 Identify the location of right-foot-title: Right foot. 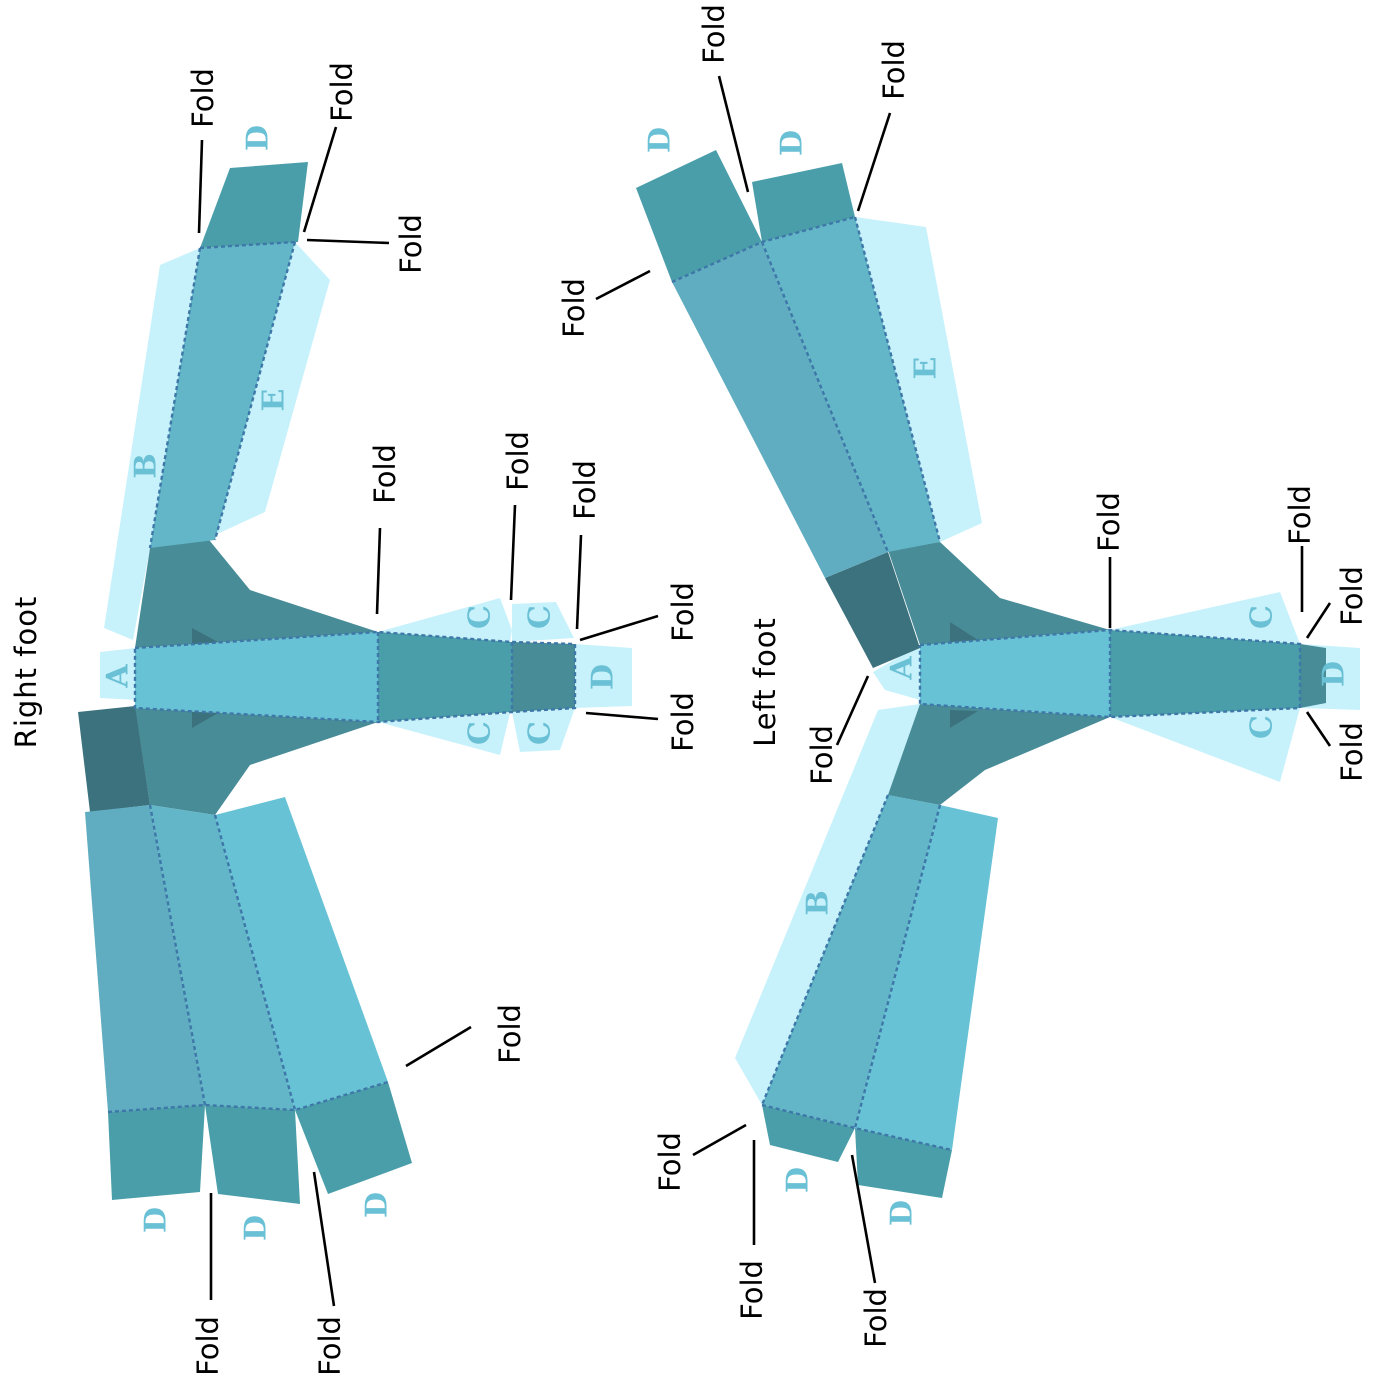
(26, 672).